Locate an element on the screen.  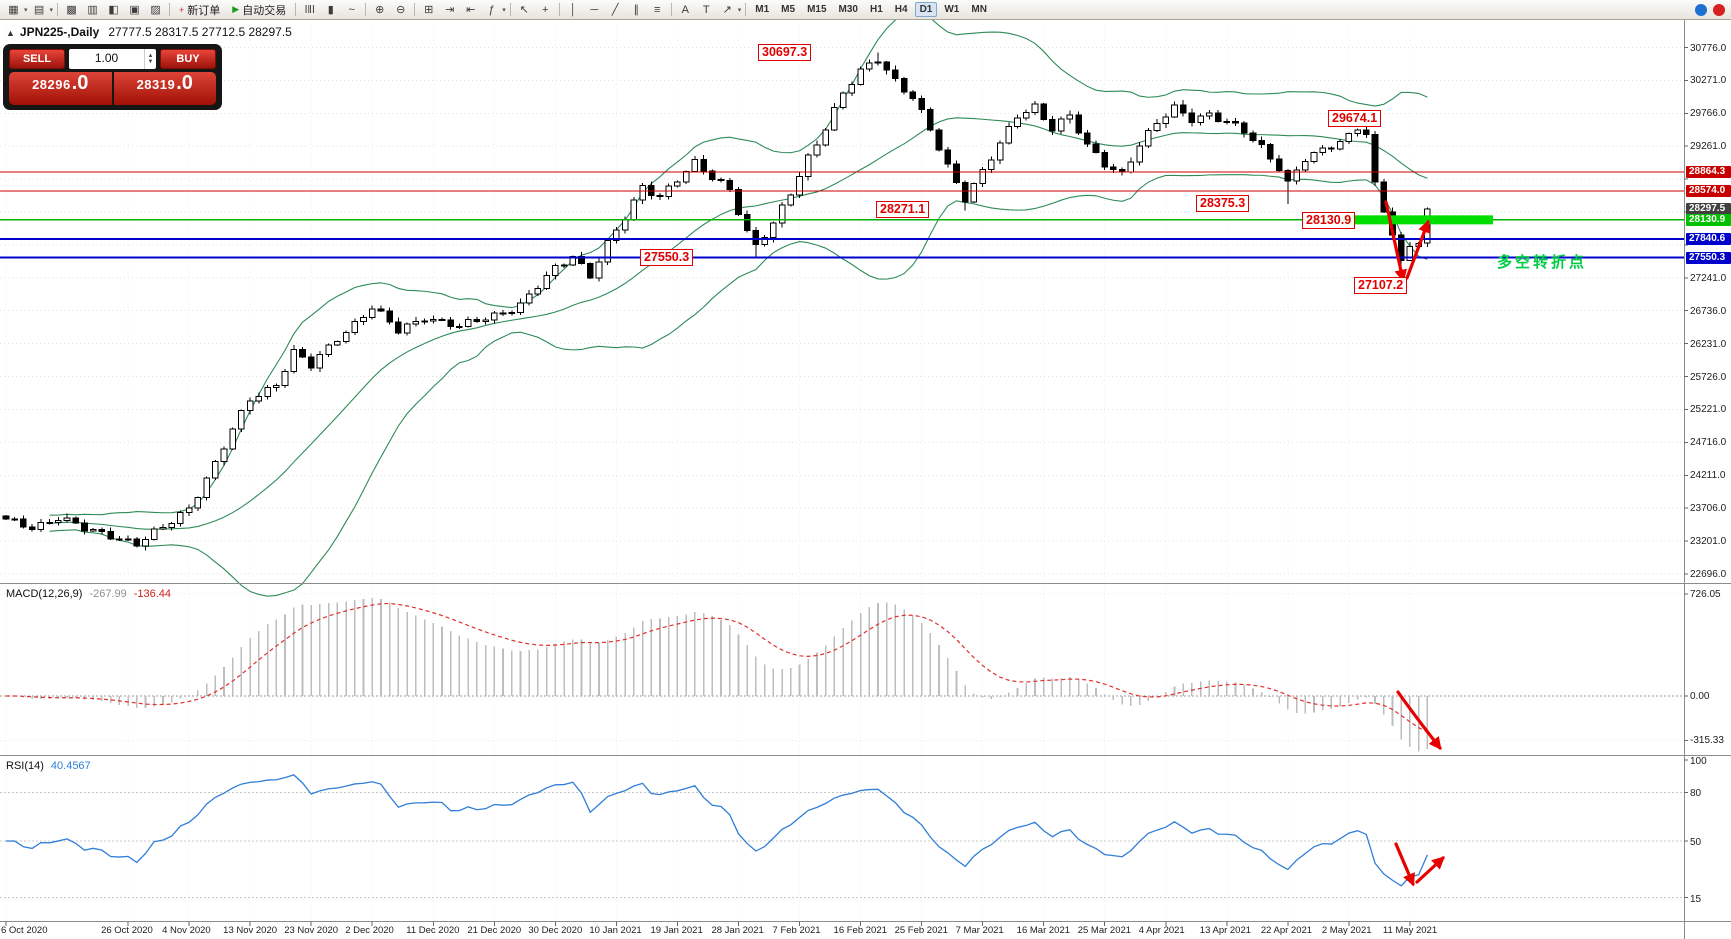
auto-trading-button-label: 自动交易 is located at coordinates (264, 10).